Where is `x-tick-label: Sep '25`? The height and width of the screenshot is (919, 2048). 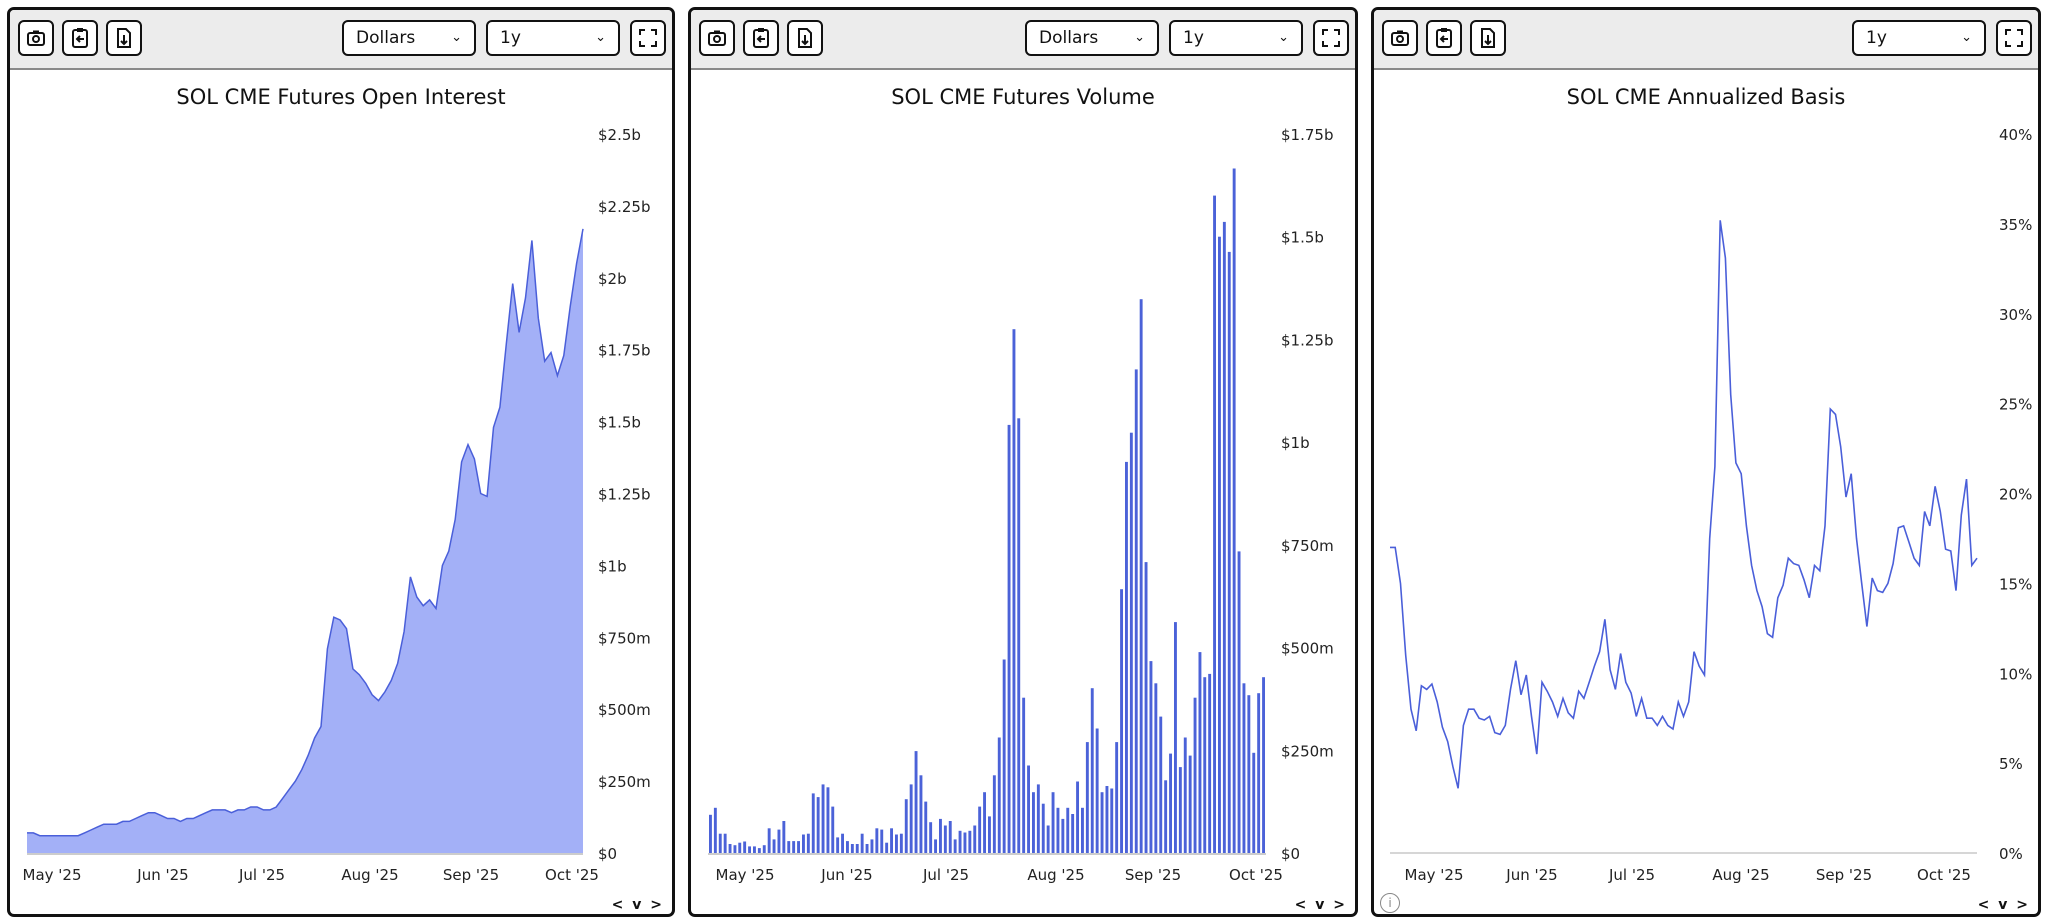
x-tick-label: Sep '25 is located at coordinates (471, 875).